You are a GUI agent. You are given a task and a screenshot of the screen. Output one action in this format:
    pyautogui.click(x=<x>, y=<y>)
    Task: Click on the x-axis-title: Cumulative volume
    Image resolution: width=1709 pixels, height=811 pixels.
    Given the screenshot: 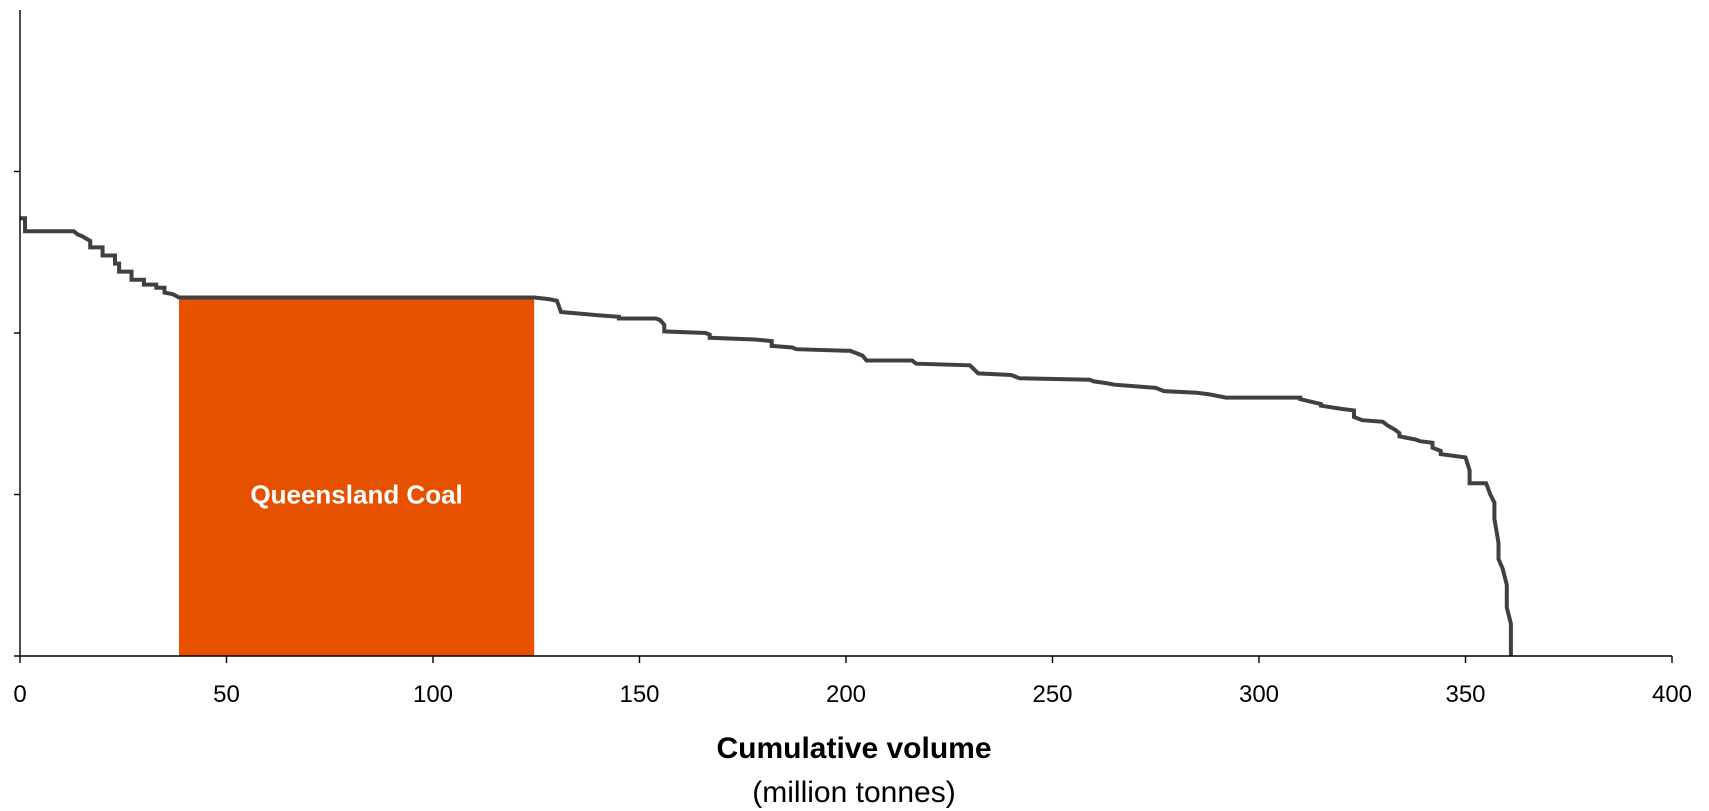 What is the action you would take?
    pyautogui.click(x=853, y=748)
    